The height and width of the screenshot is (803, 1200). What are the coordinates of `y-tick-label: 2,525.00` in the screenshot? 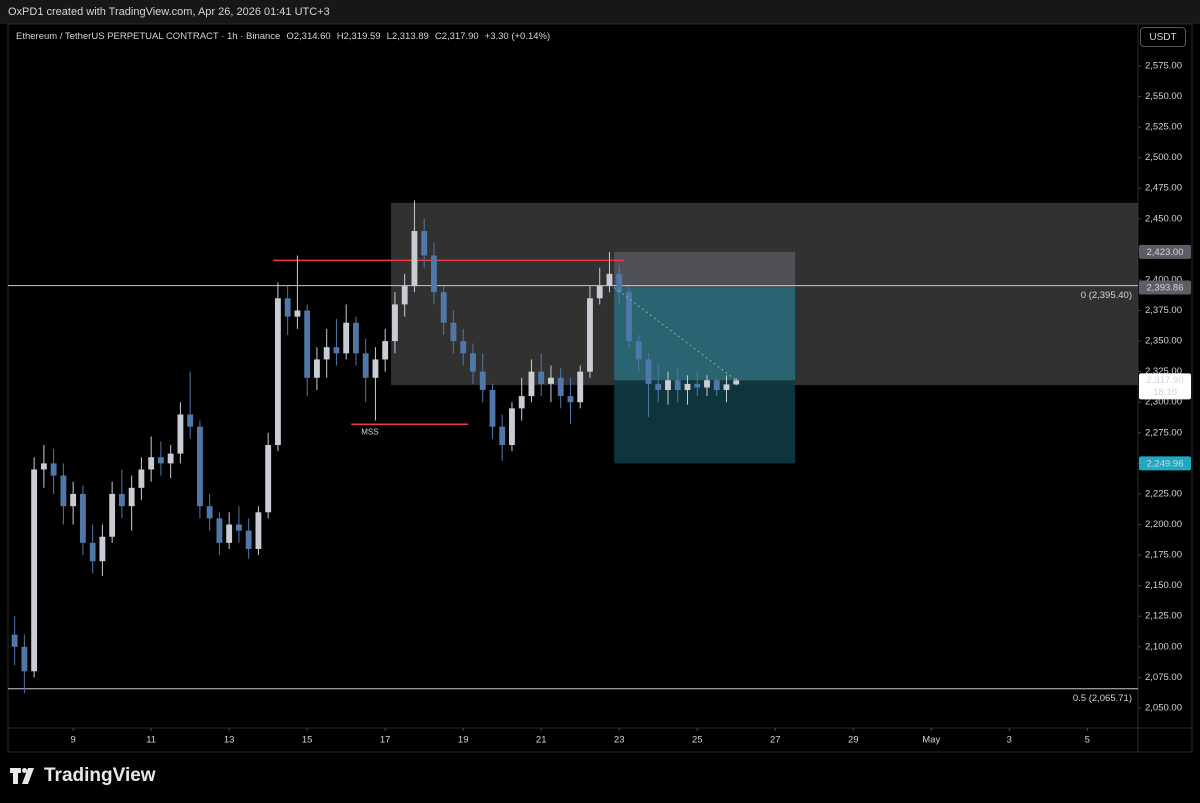 It's located at (1163, 127).